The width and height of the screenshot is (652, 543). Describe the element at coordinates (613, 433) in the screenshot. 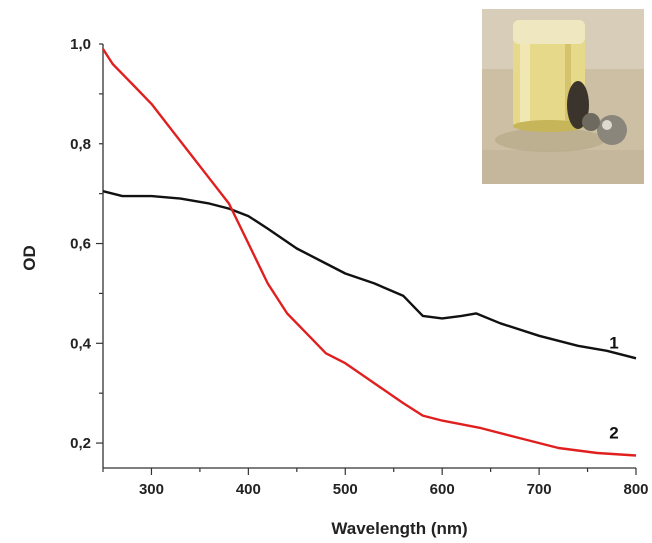

I see `series-2-label: 2` at that location.